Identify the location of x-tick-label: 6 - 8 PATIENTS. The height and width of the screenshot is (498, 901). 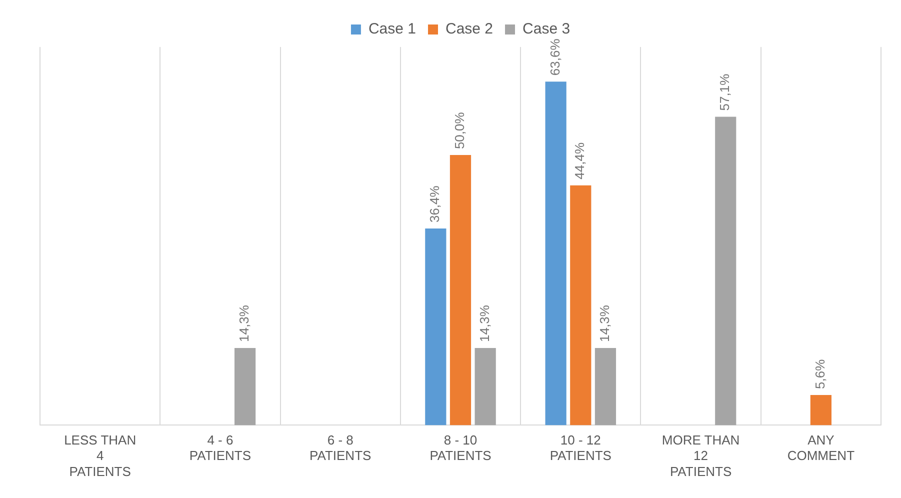
(341, 448).